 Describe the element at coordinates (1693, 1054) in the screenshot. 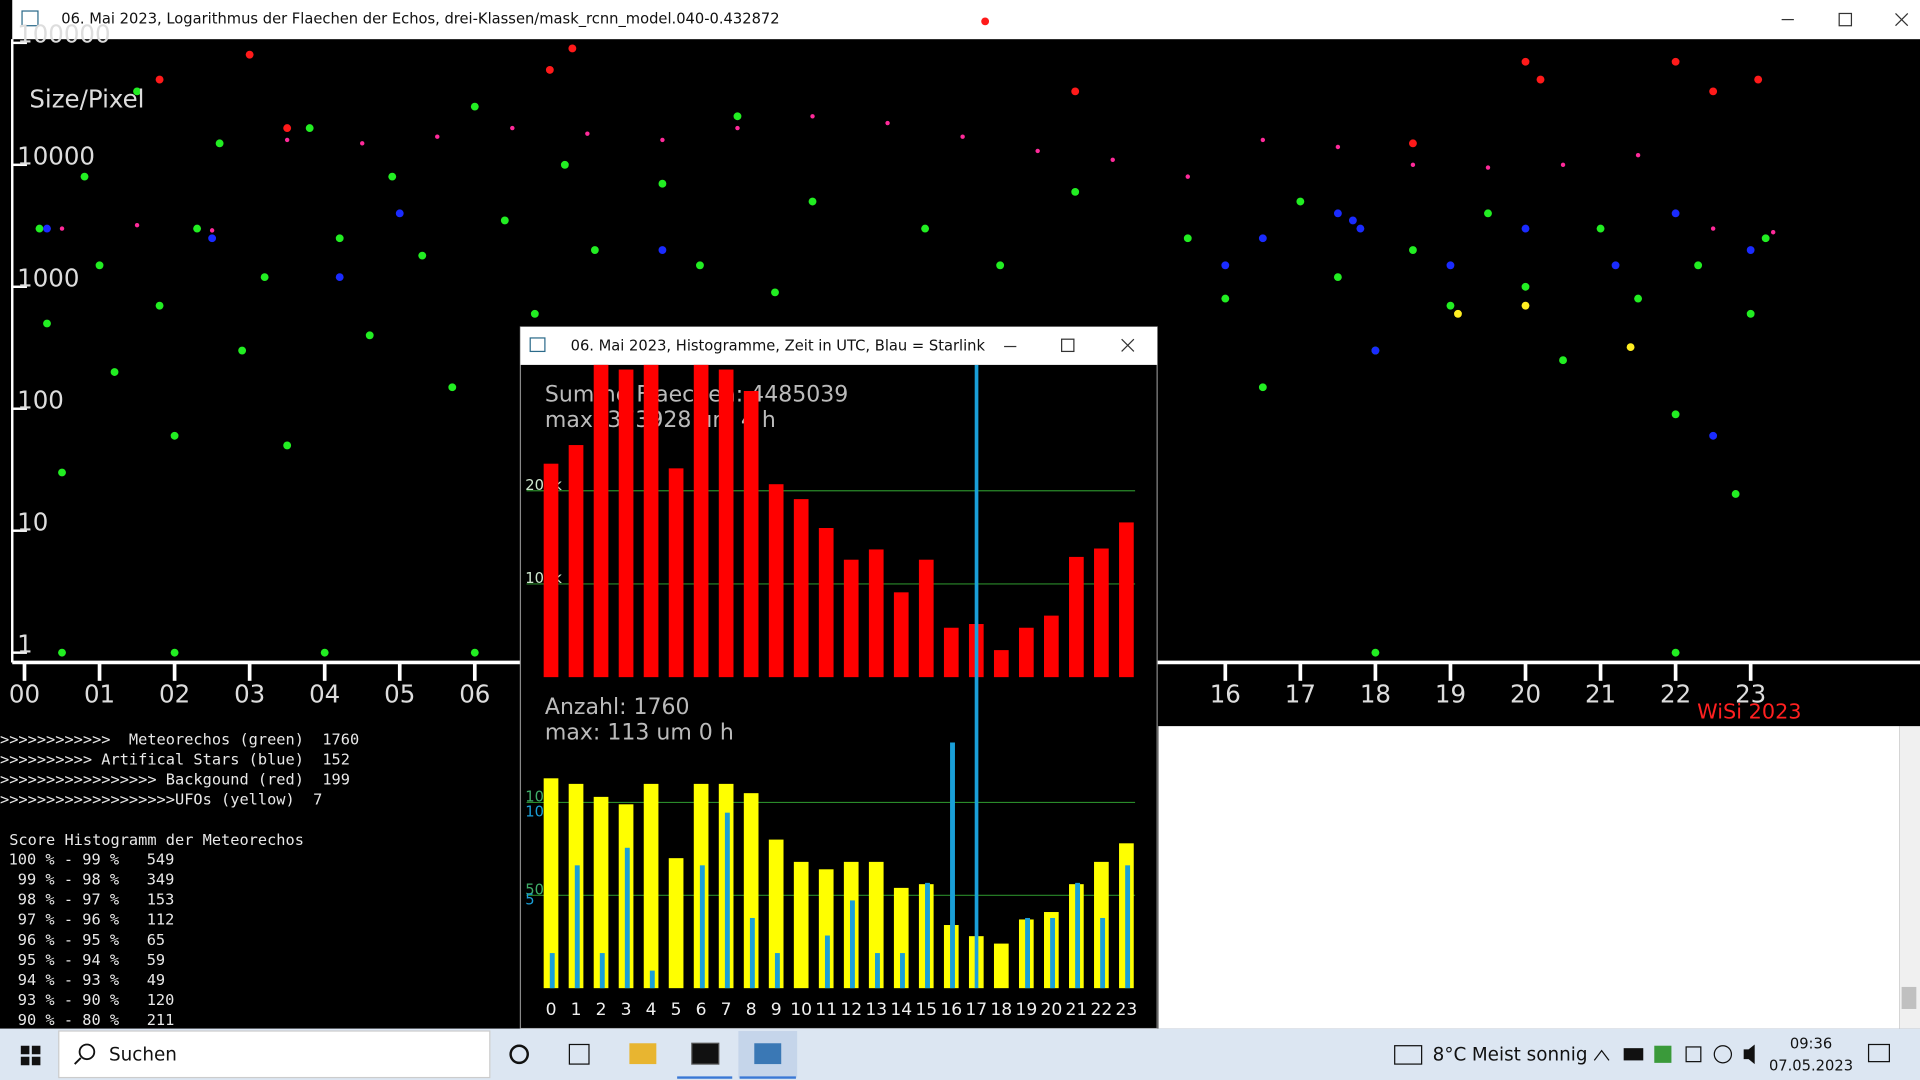

I see `tray-icon` at that location.